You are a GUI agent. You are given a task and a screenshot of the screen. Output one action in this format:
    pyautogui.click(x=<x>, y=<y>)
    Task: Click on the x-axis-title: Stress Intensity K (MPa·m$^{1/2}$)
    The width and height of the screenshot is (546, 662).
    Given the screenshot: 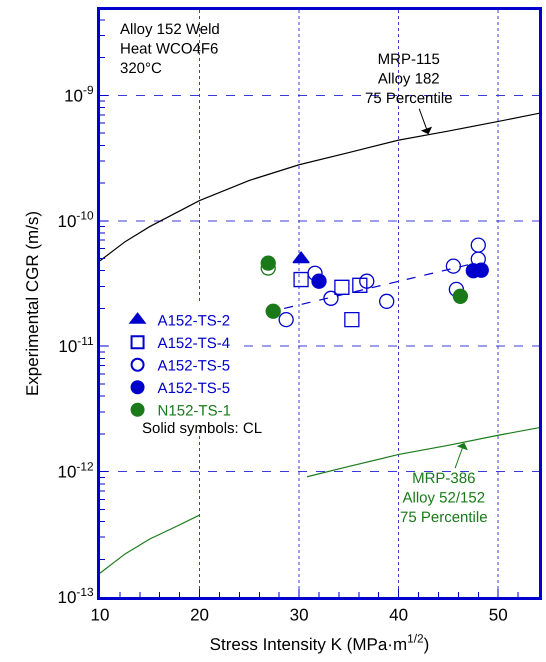 What is the action you would take?
    pyautogui.click(x=320, y=643)
    